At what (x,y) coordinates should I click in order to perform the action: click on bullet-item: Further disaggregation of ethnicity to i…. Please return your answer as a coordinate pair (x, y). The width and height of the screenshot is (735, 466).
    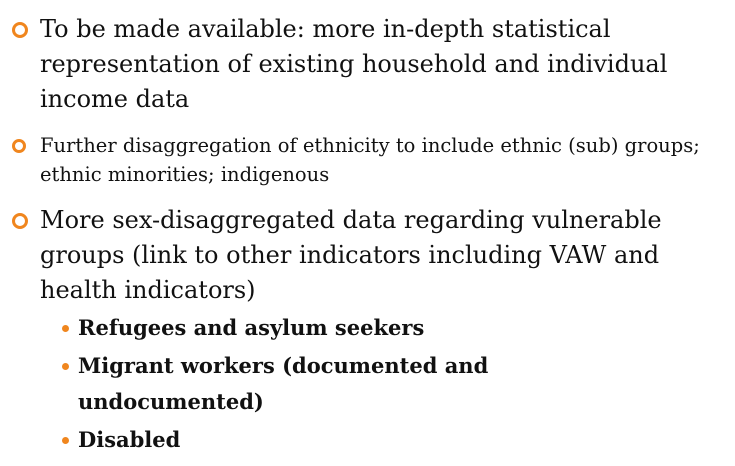
    Looking at the image, I should click on (369, 160).